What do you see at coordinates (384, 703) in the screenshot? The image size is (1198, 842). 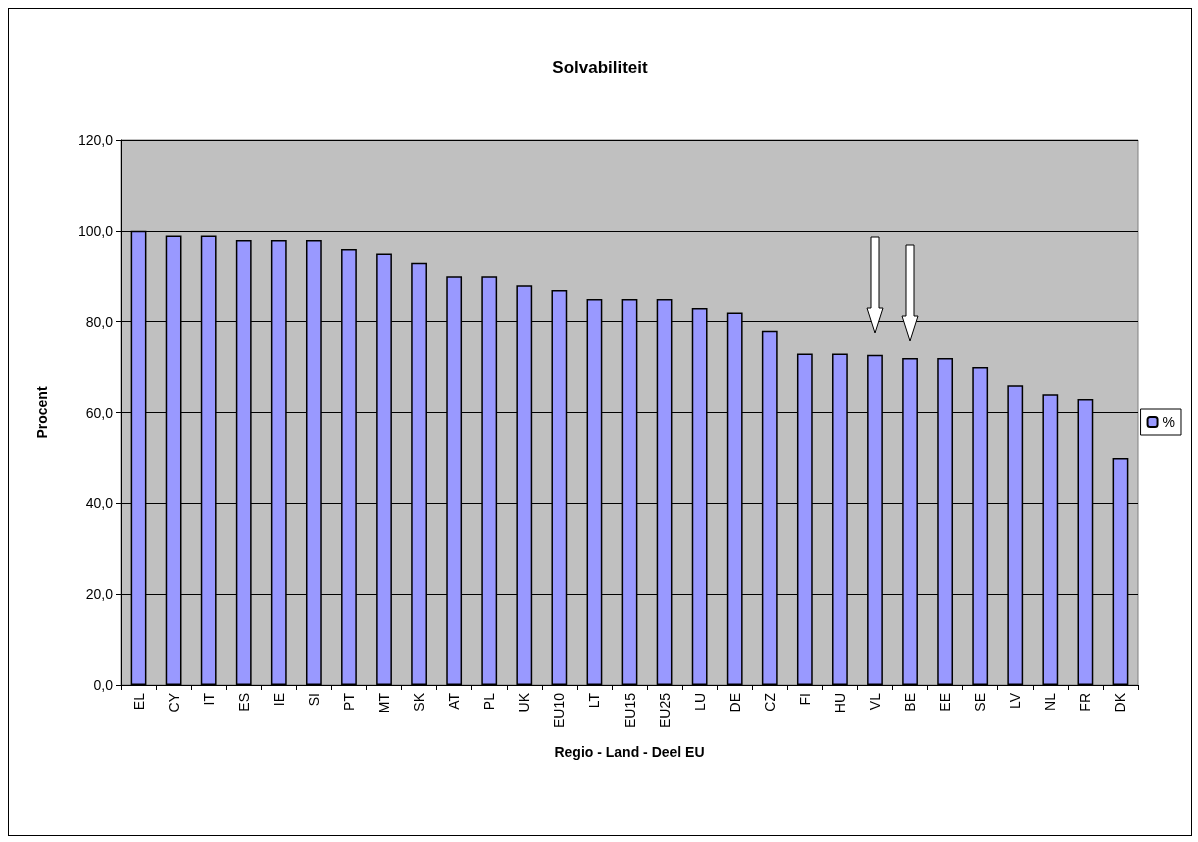 I see `x-tick-label: MT` at bounding box center [384, 703].